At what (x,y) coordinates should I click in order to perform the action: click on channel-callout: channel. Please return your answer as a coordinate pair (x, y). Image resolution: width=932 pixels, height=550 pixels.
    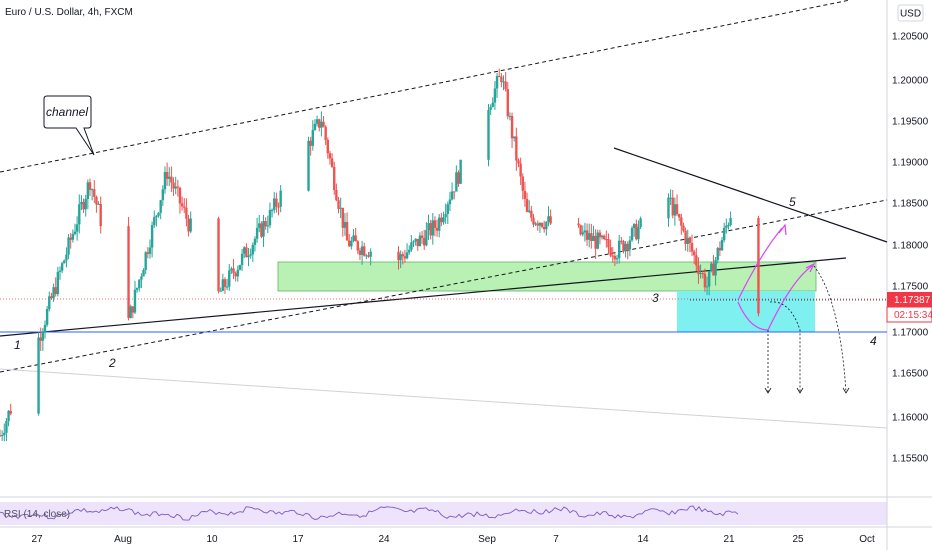
    Looking at the image, I should click on (69, 125).